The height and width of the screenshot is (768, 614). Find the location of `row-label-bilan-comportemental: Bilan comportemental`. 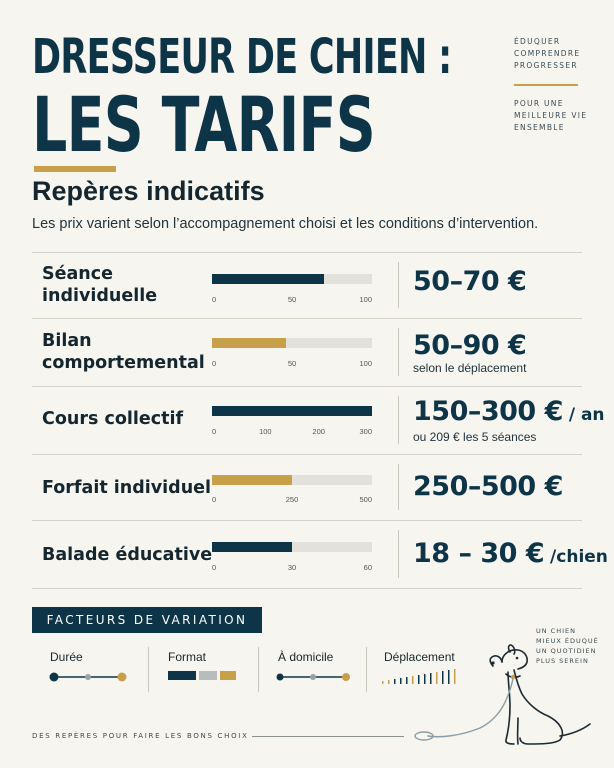

row-label-bilan-comportemental: Bilan comportemental is located at coordinates (123, 352).